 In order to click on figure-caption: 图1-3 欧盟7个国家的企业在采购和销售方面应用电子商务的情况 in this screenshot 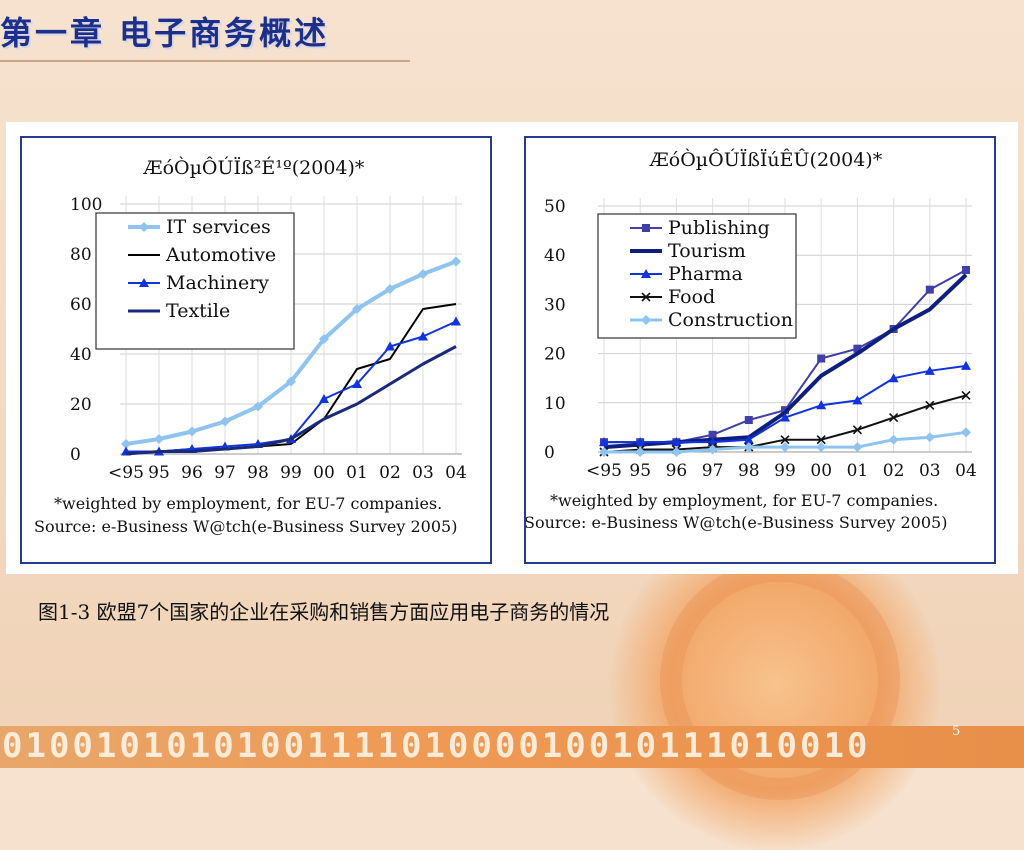, I will do `click(324, 612)`.